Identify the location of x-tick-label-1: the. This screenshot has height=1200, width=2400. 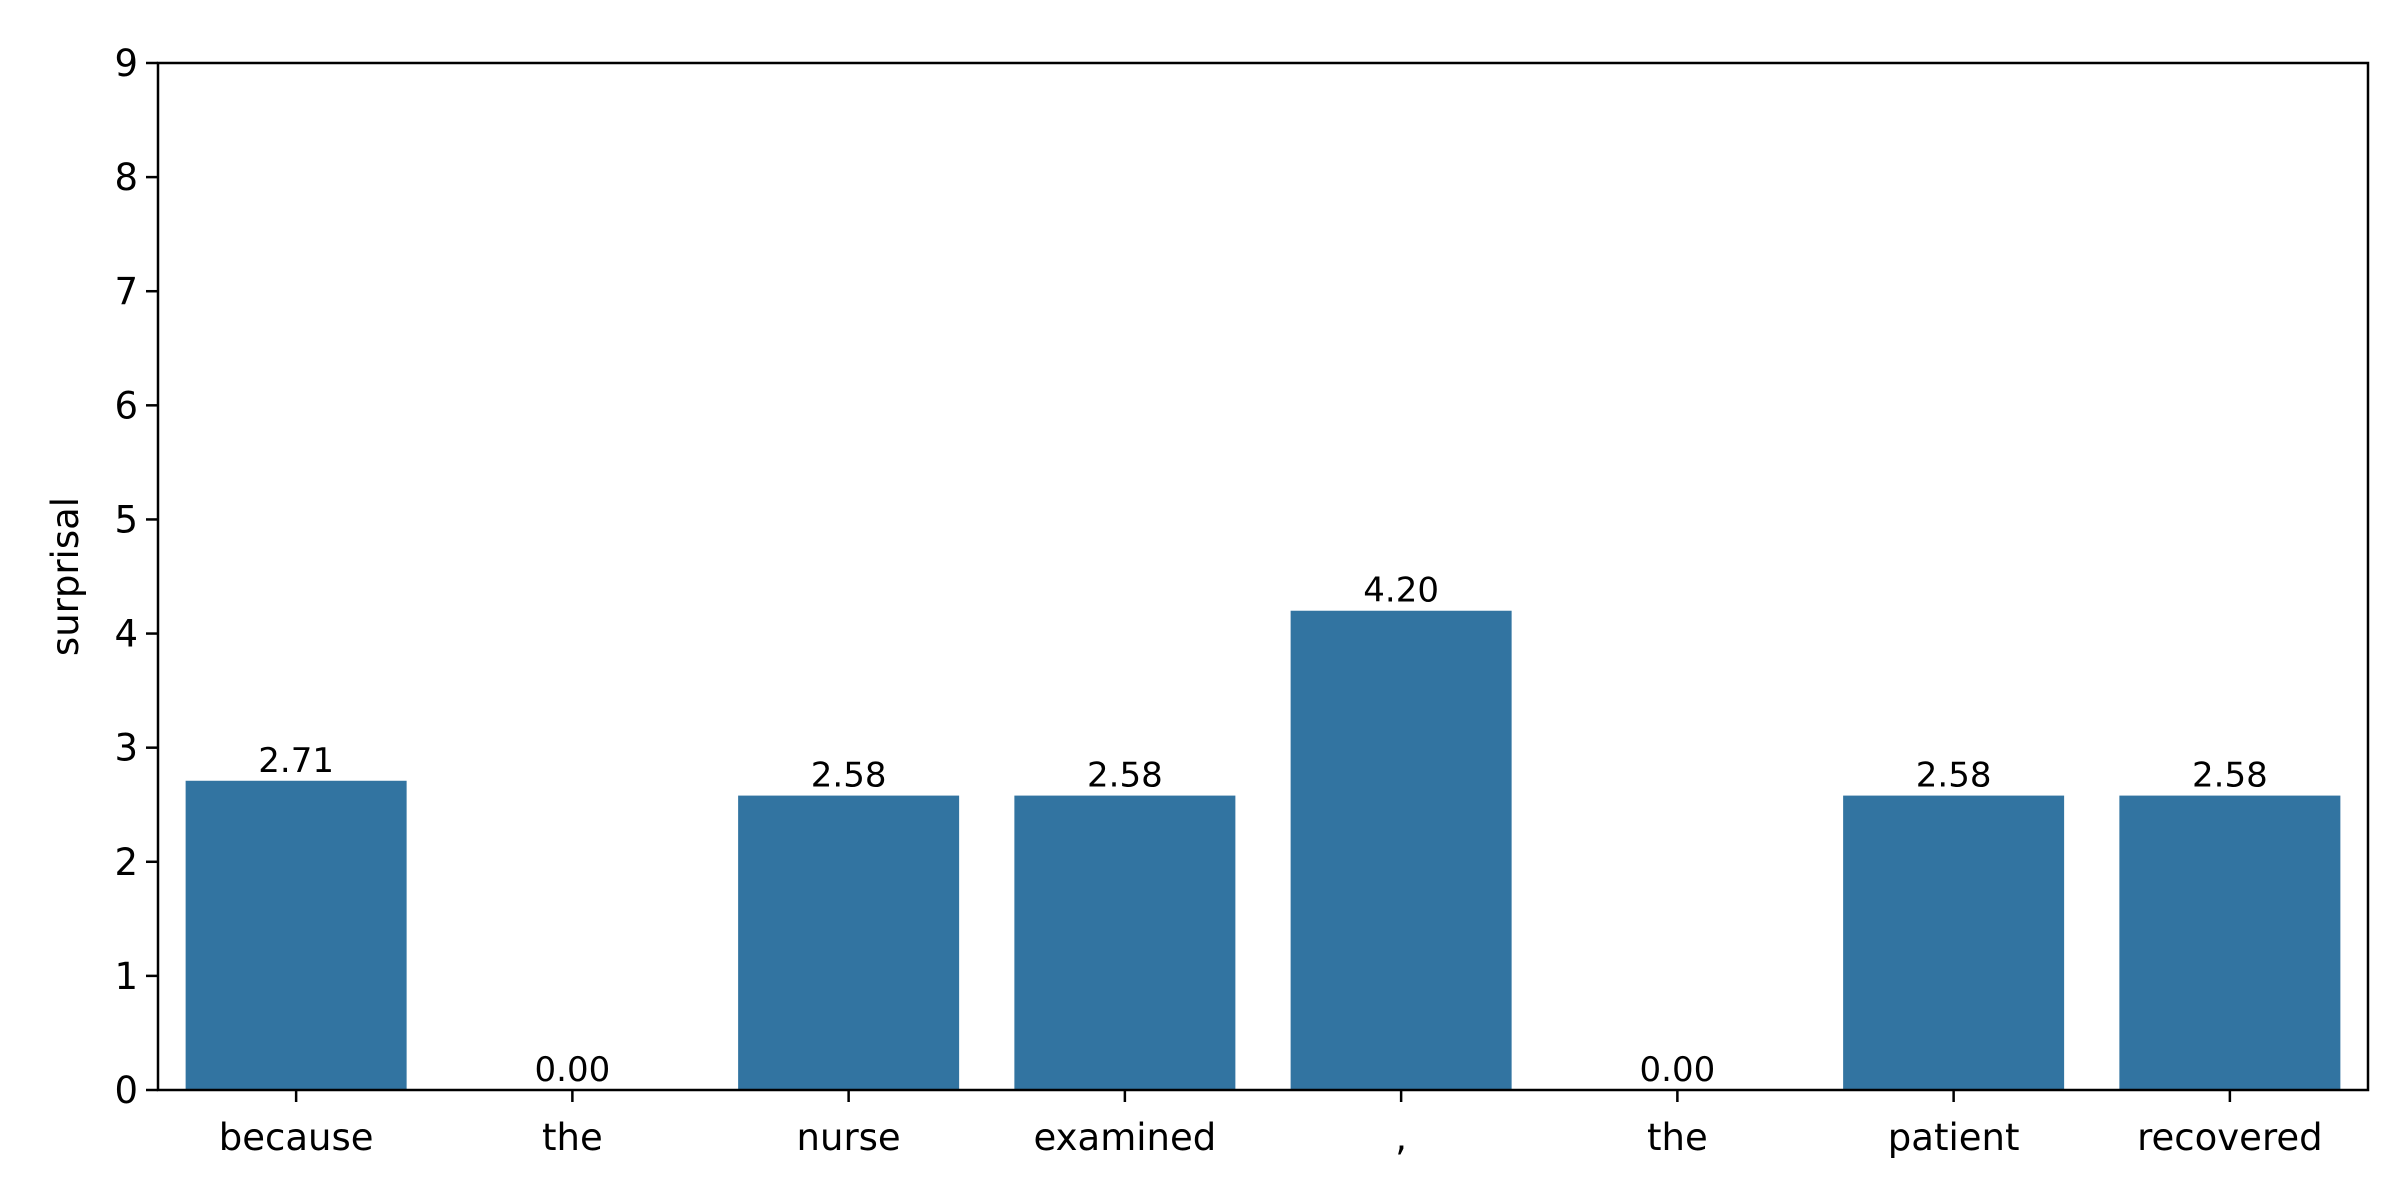
(572, 1137).